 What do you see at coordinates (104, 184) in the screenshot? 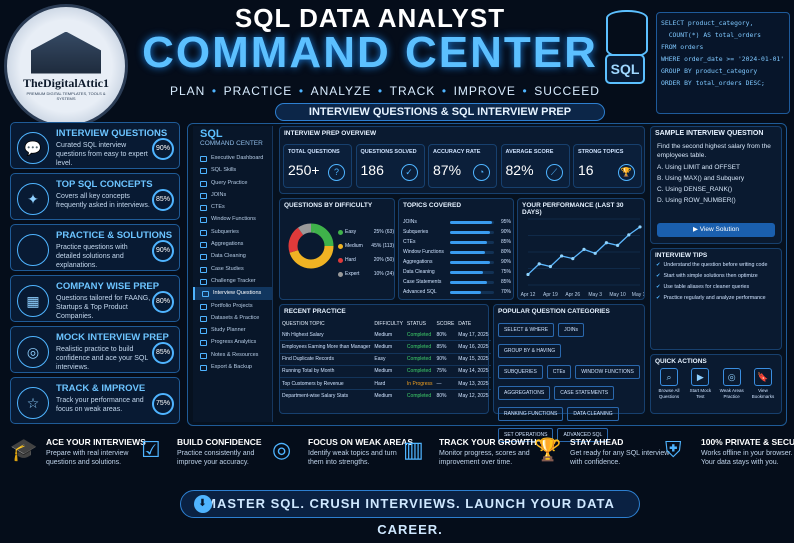
I see `feature-title: TOP SQL CONCEPTS` at bounding box center [104, 184].